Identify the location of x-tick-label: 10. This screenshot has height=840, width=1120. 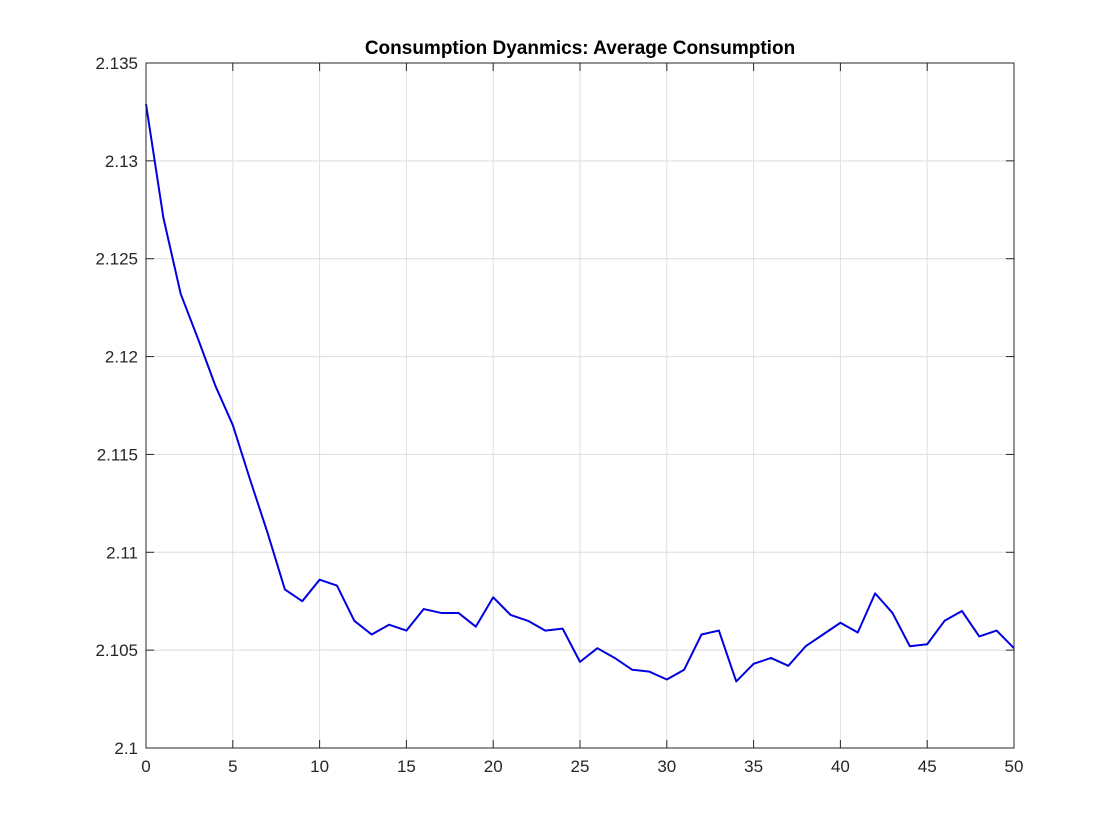
(319, 766).